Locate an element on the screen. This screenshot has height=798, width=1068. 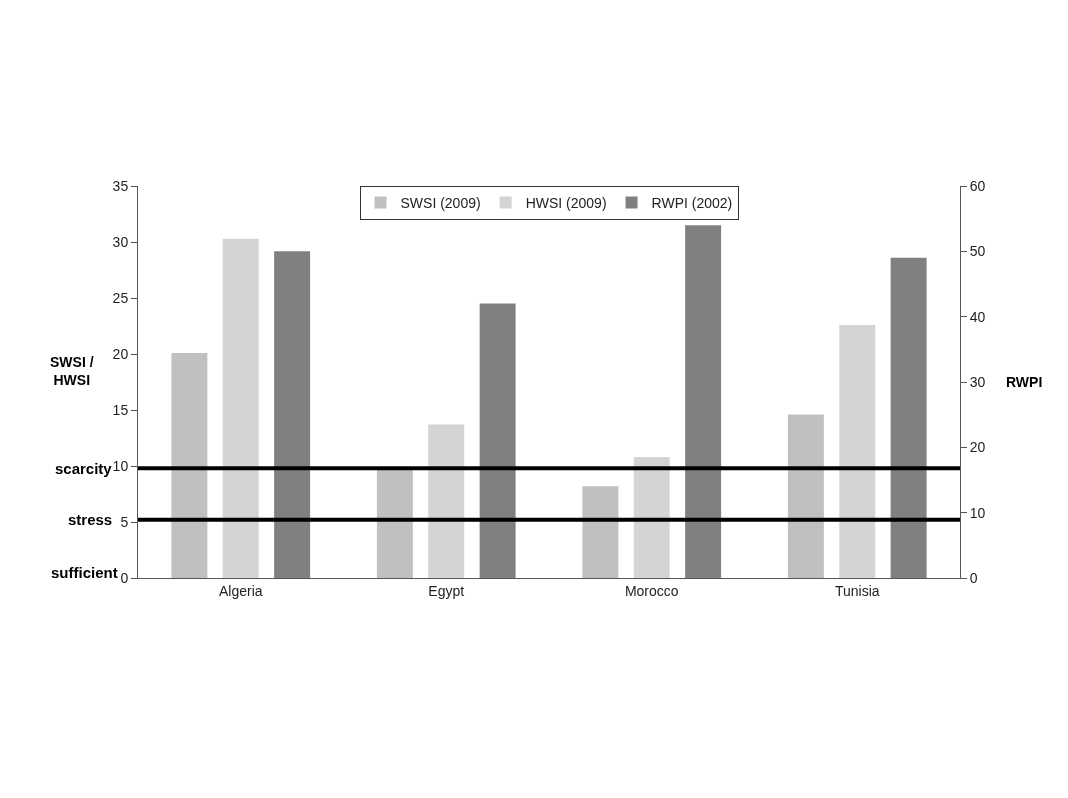
ref-line-label: scarcity is located at coordinates (84, 468).